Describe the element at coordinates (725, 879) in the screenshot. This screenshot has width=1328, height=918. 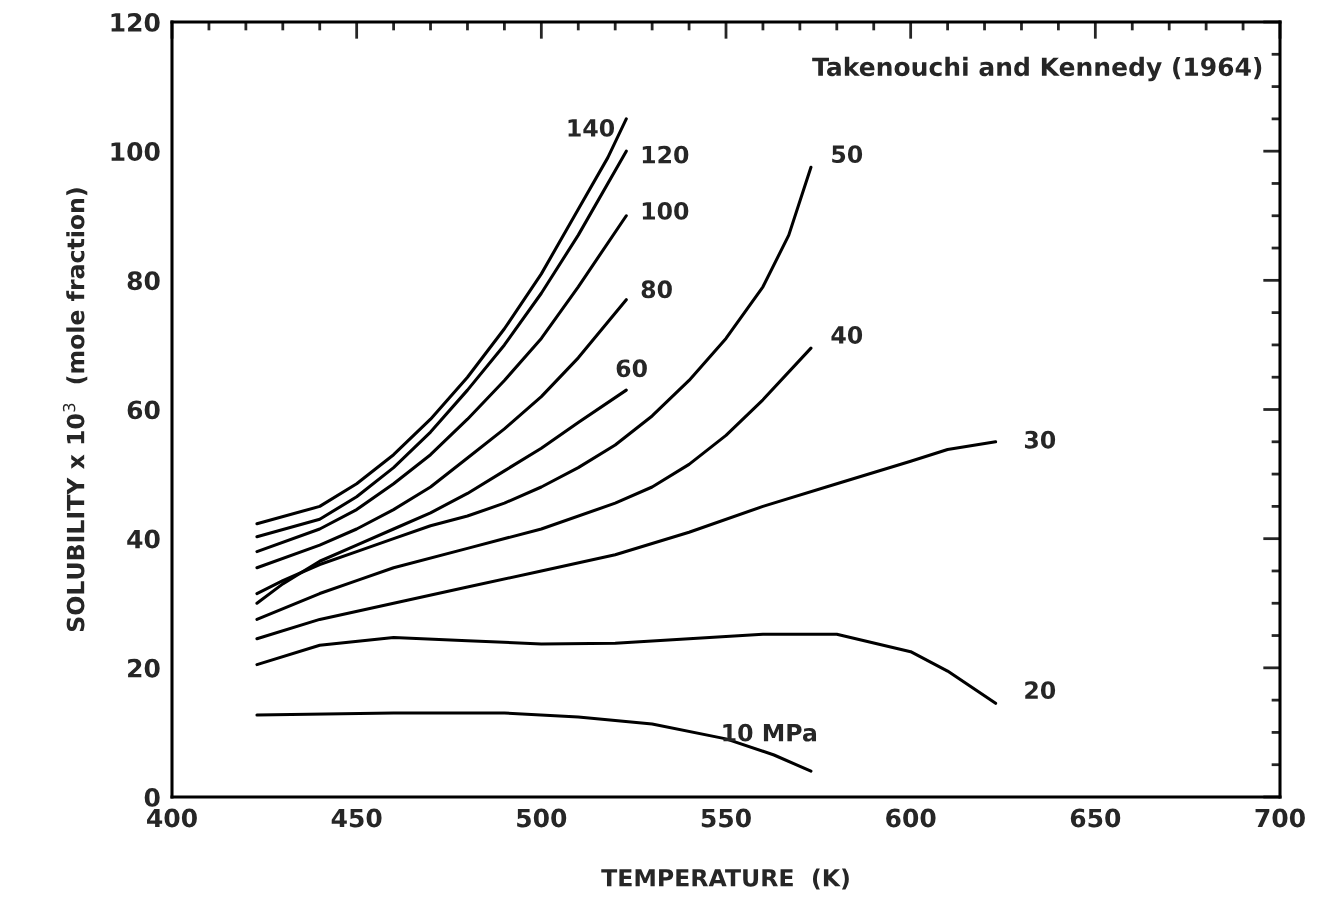
I see `x-axis-title: TEMPERATURE (K)` at that location.